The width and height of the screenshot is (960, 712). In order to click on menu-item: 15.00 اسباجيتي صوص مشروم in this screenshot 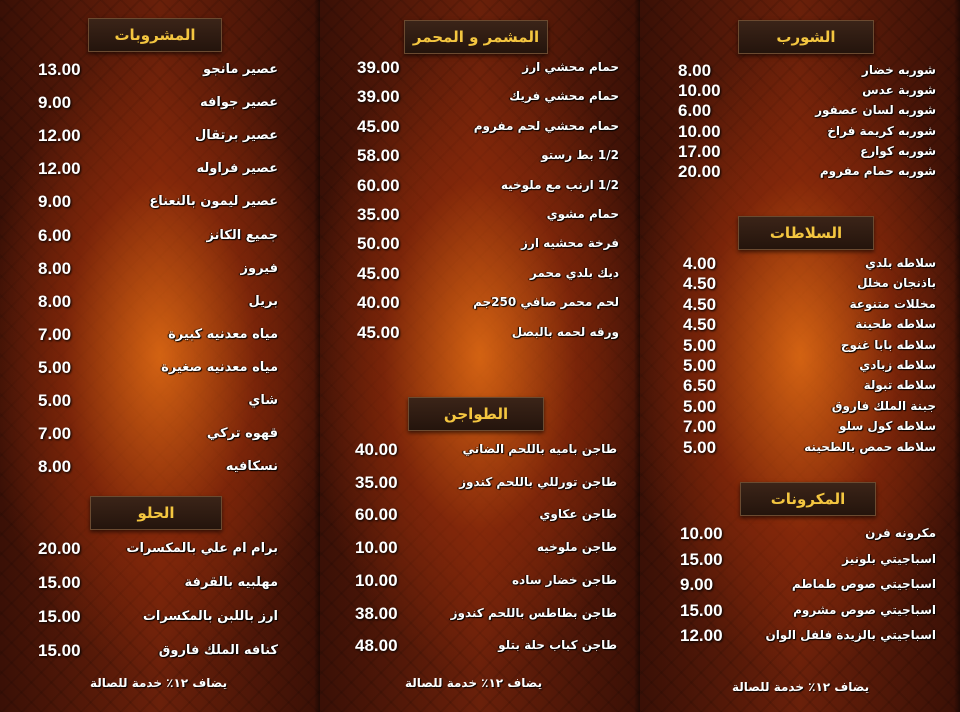, I will do `click(808, 611)`.